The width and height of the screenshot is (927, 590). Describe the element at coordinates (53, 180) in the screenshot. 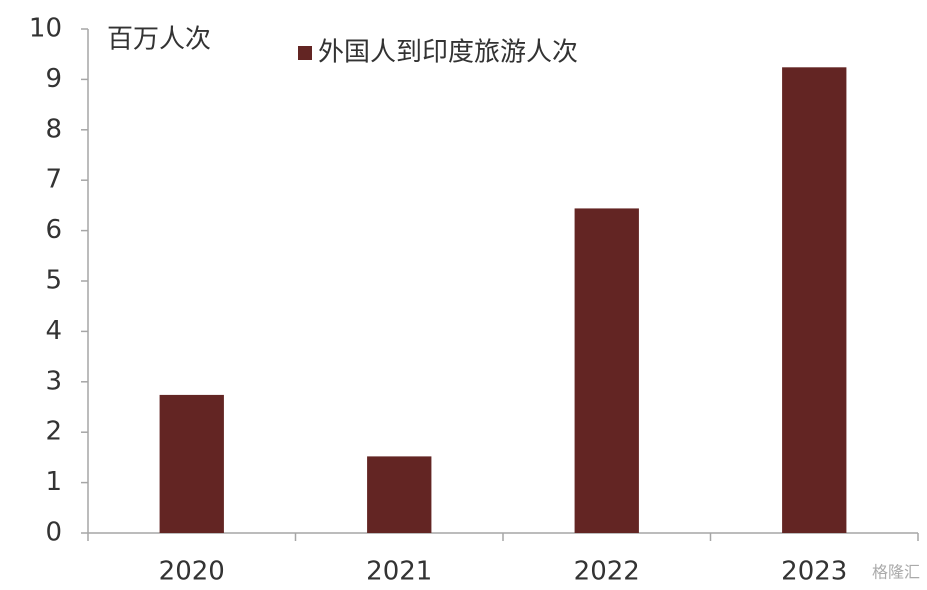

I see `y-tick-label: 7` at that location.